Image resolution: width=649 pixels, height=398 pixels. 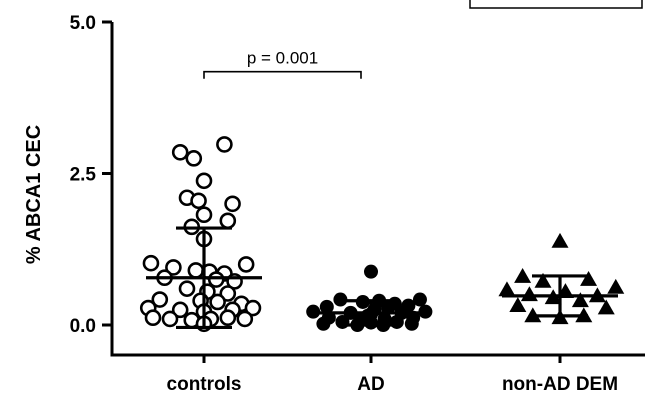 I want to click on significance-annotation: p = 0.001, so click(x=282, y=64).